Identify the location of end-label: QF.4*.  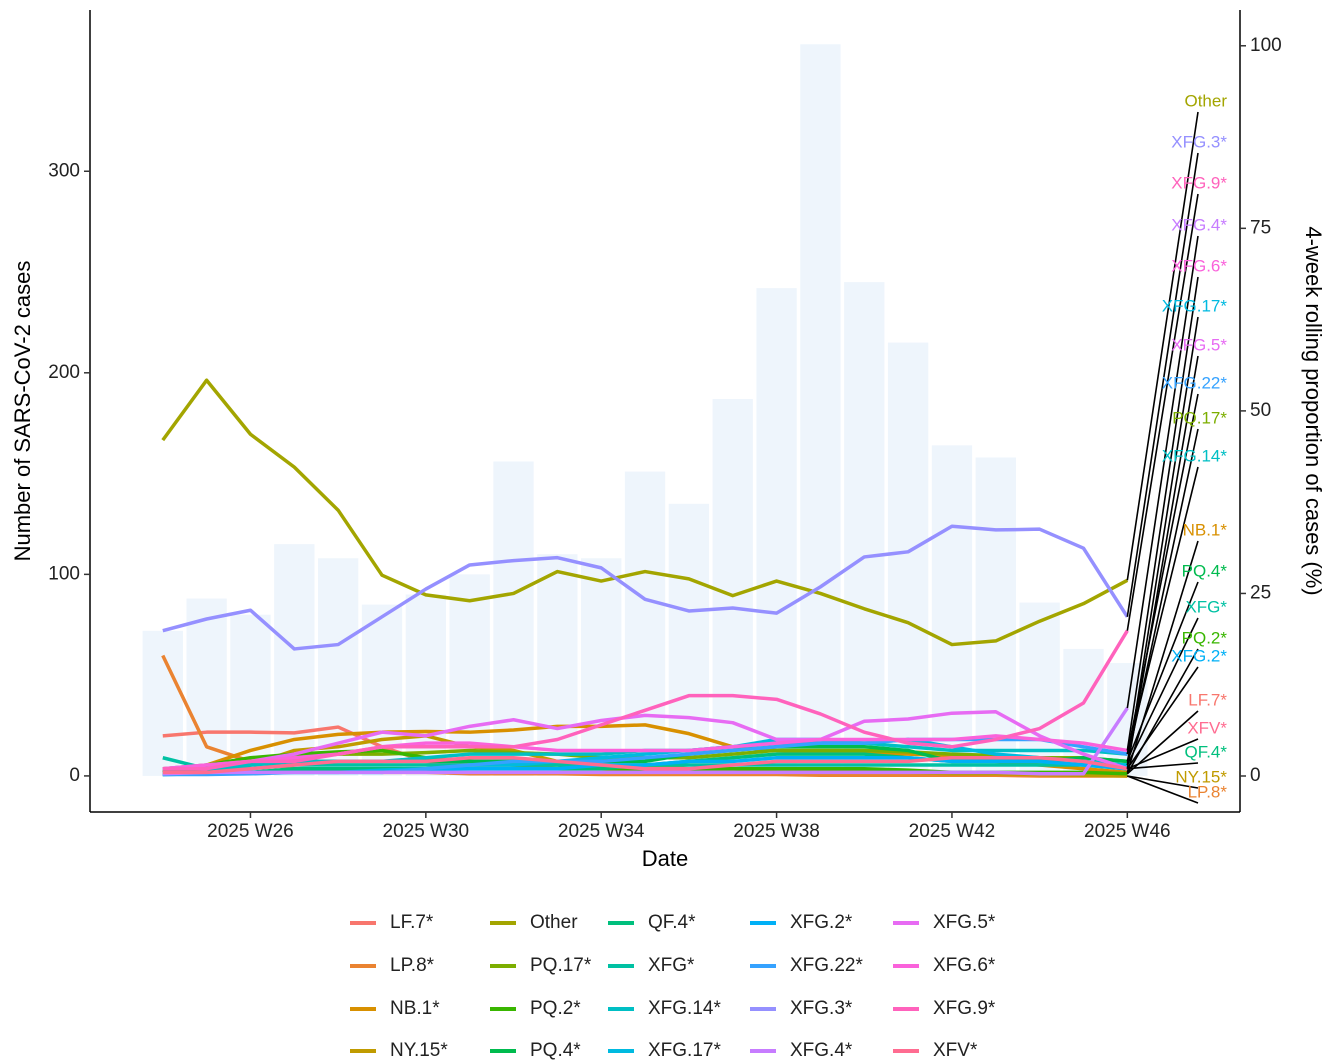
(1205, 751).